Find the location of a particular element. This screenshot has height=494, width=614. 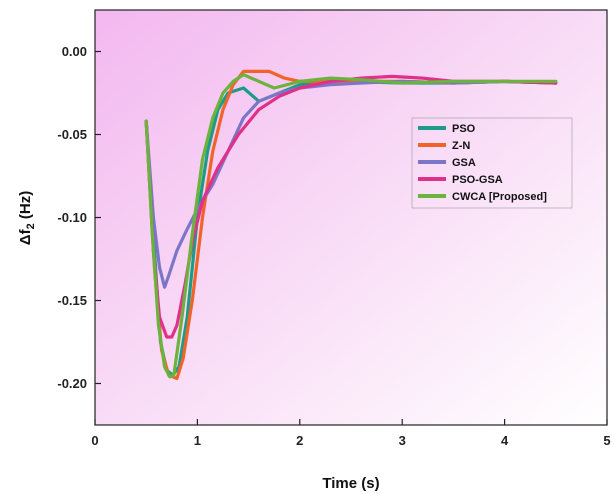

x-tick-label: 2 is located at coordinates (299, 440).